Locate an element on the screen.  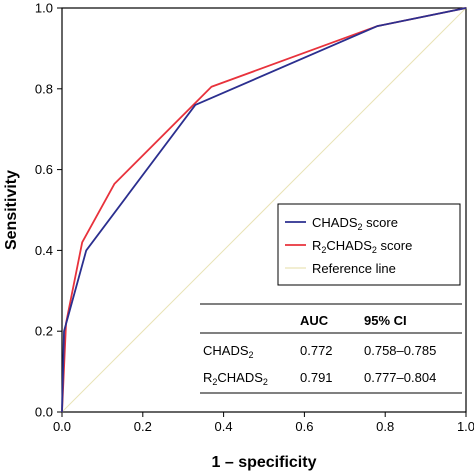
table-header-cell: 95% CI is located at coordinates (385, 320).